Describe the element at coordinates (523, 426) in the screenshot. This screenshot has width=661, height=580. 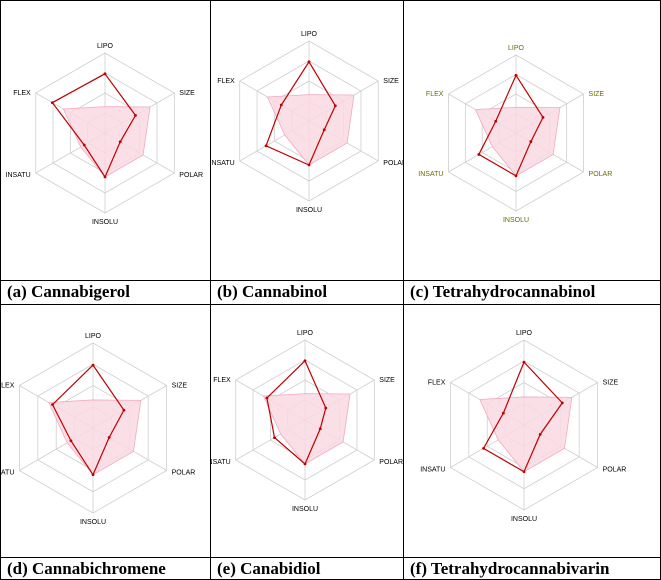
I see `radar-chart-f: LIPO SIZE POLAR INSOLU INSATU FLEX` at that location.